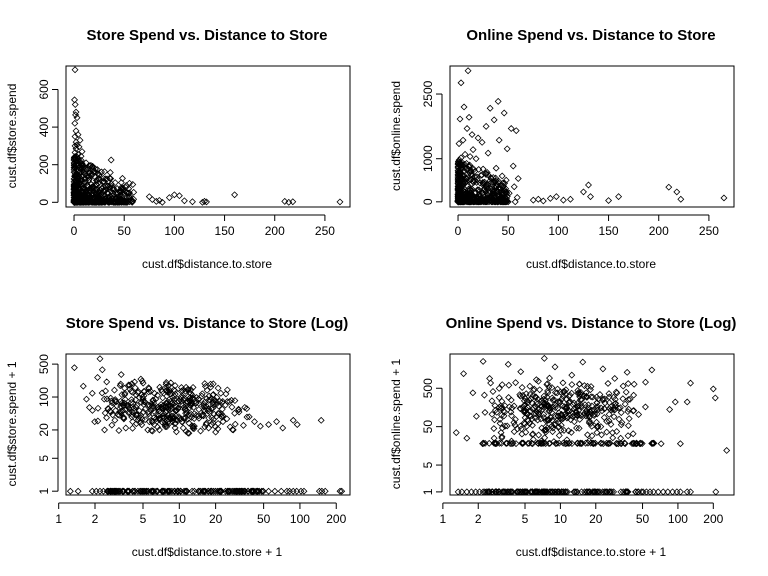 This screenshot has height=576, width=768. I want to click on x-tick-label: 200, so click(713, 519).